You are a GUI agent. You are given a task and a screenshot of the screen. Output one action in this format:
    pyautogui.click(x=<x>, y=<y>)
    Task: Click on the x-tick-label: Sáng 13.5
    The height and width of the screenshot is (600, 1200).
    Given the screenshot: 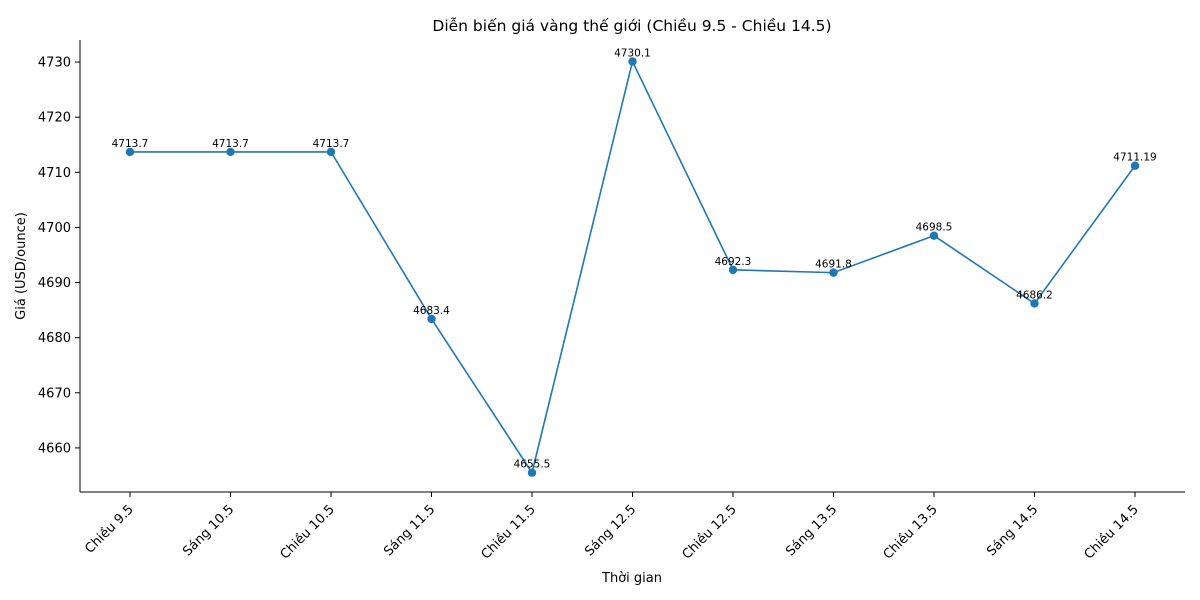 What is the action you would take?
    pyautogui.click(x=811, y=530)
    